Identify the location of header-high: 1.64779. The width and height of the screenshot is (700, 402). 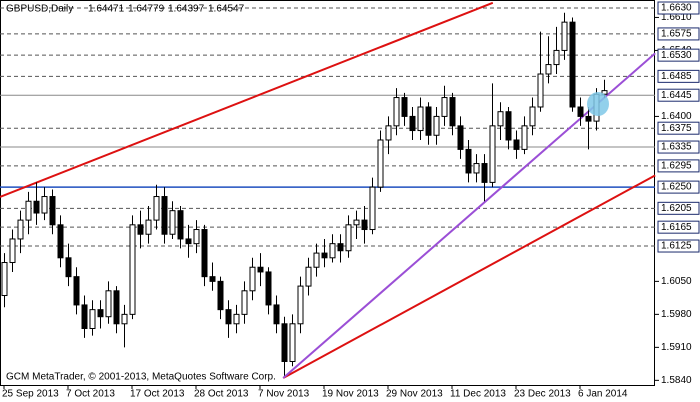
(146, 9).